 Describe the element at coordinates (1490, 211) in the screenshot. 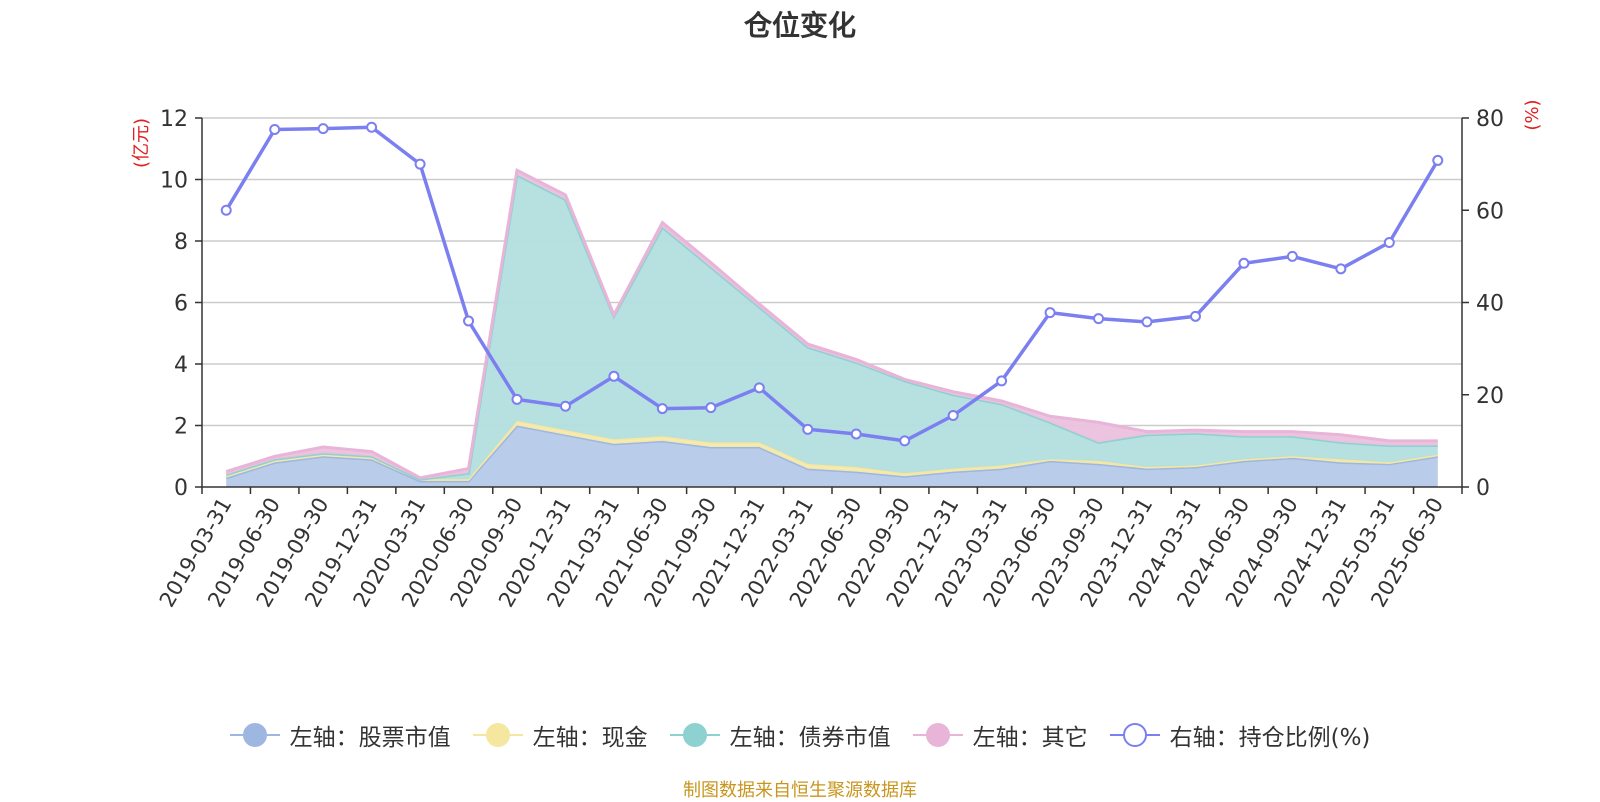

I see `right-axis-tick-label: 60` at that location.